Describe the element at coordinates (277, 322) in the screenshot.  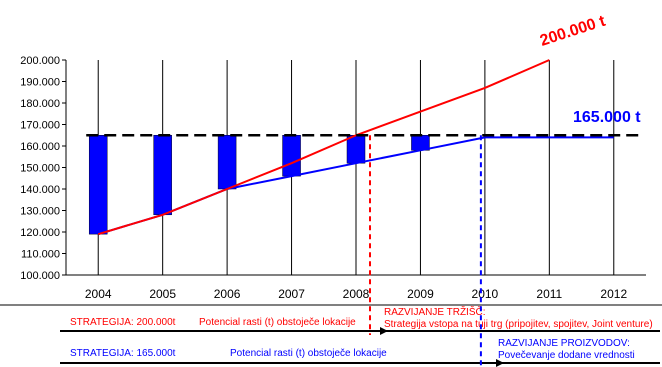
I see `red-strategy-before: Potencial rasti (t) obstoječe lokacije` at that location.